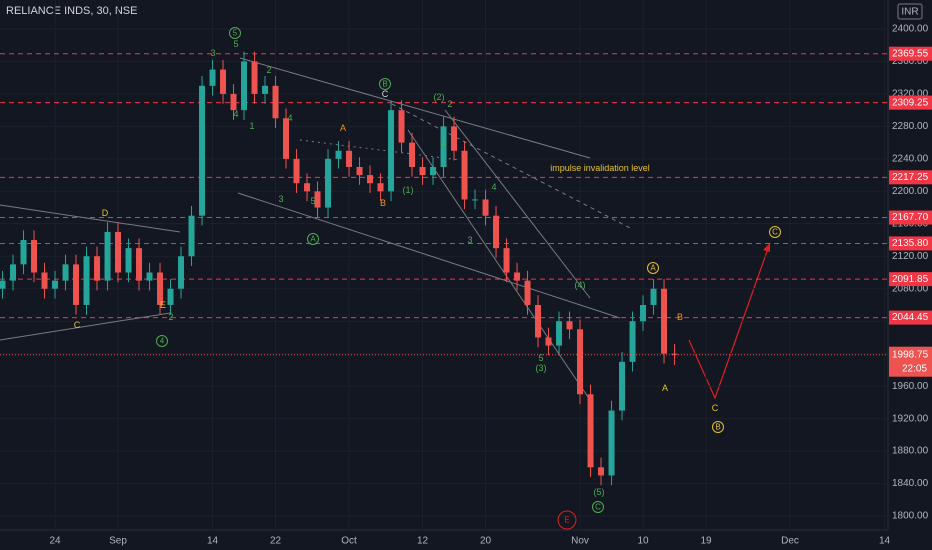 The height and width of the screenshot is (550, 932). What do you see at coordinates (580, 541) in the screenshot?
I see `x-tick-label: Nov` at bounding box center [580, 541].